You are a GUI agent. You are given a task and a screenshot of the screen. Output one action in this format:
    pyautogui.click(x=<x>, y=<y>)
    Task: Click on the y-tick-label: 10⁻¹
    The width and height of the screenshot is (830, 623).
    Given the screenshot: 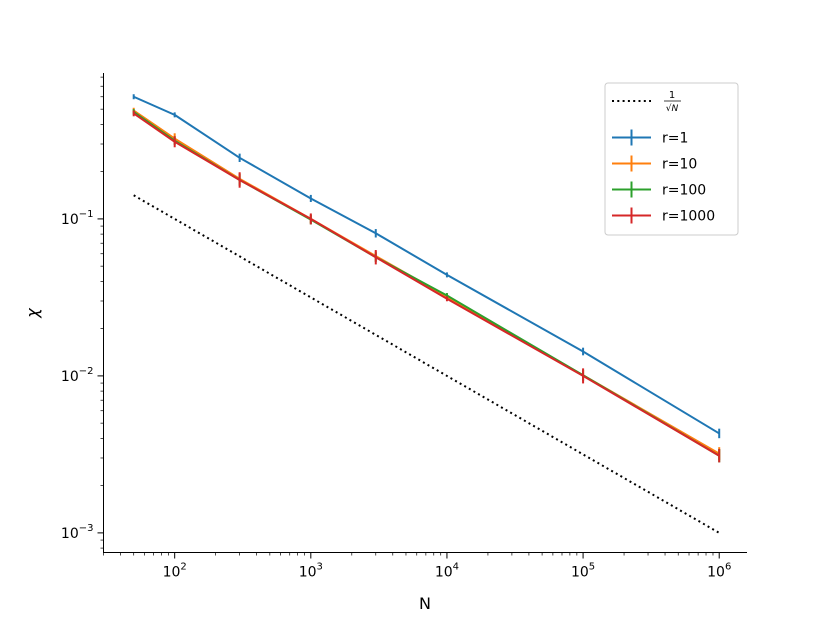 What is the action you would take?
    pyautogui.click(x=77, y=218)
    